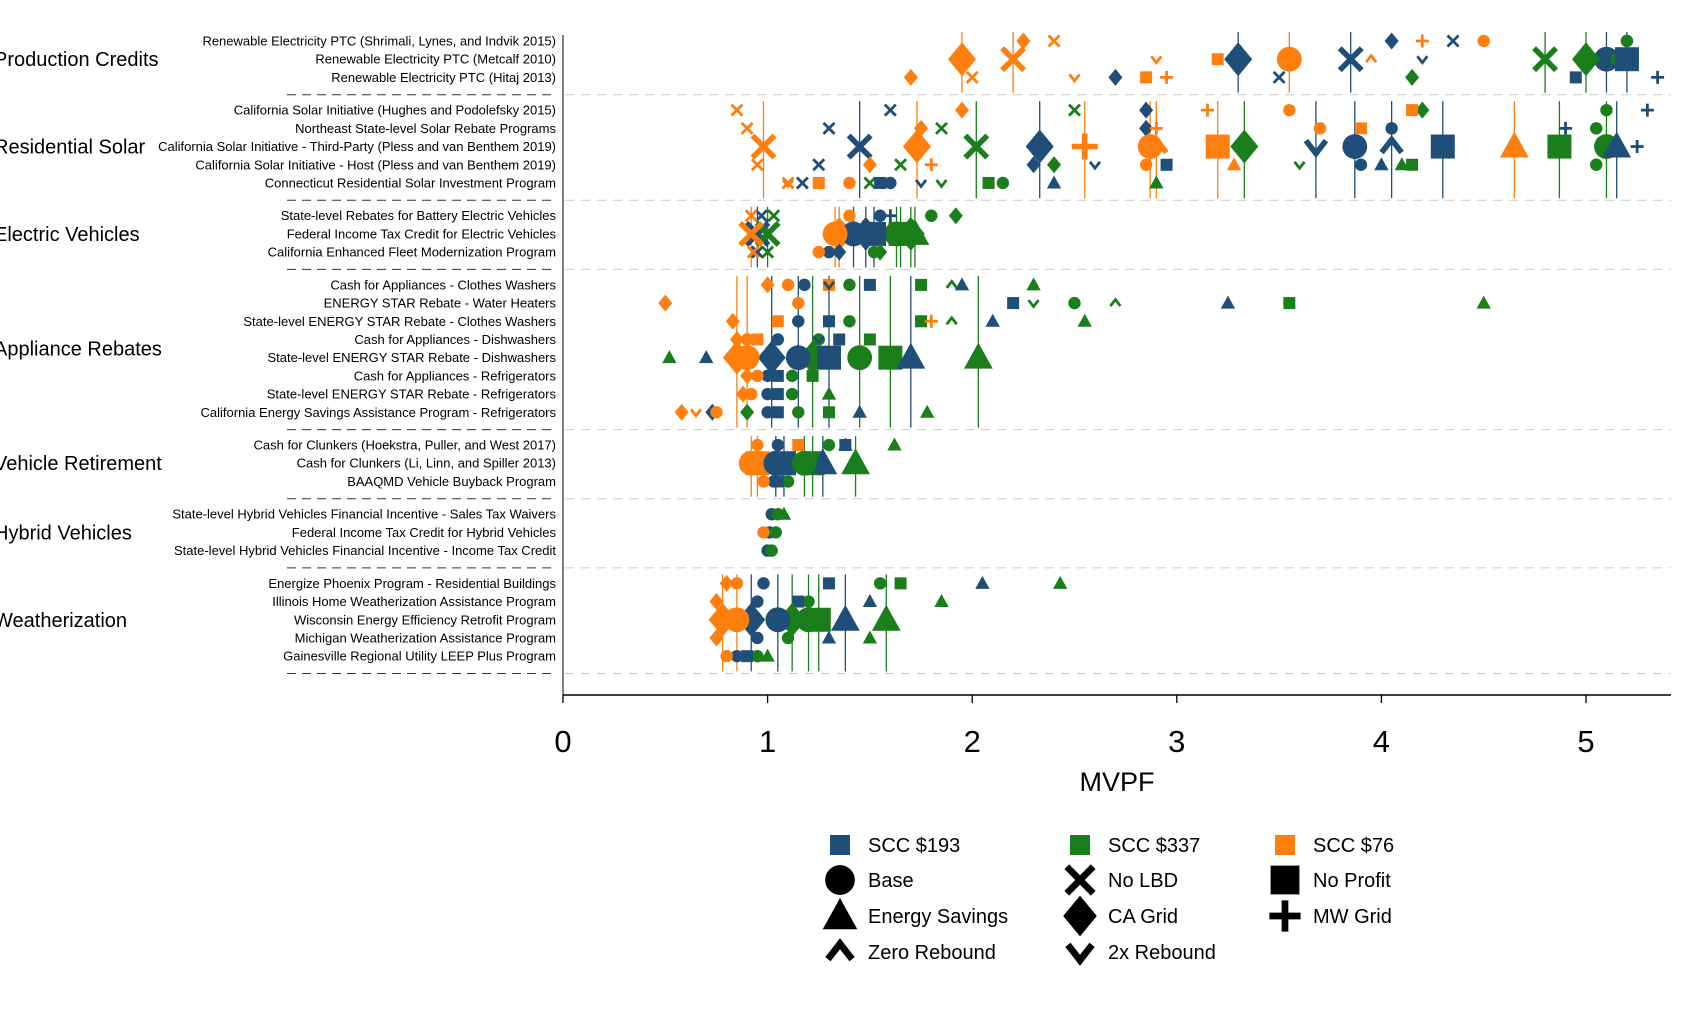  I want to click on legend-label: No Profit, so click(1352, 881).